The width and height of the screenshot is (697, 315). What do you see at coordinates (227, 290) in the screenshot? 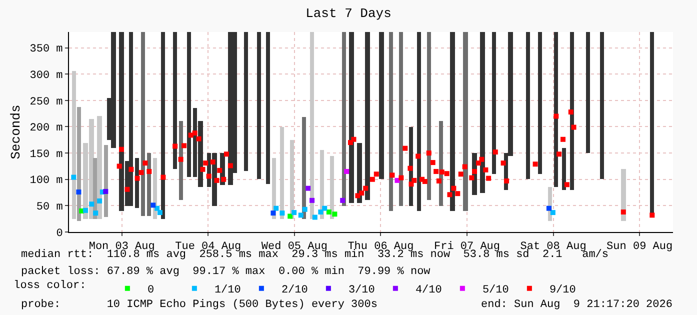
I see `legend-label: 1/10` at bounding box center [227, 290].